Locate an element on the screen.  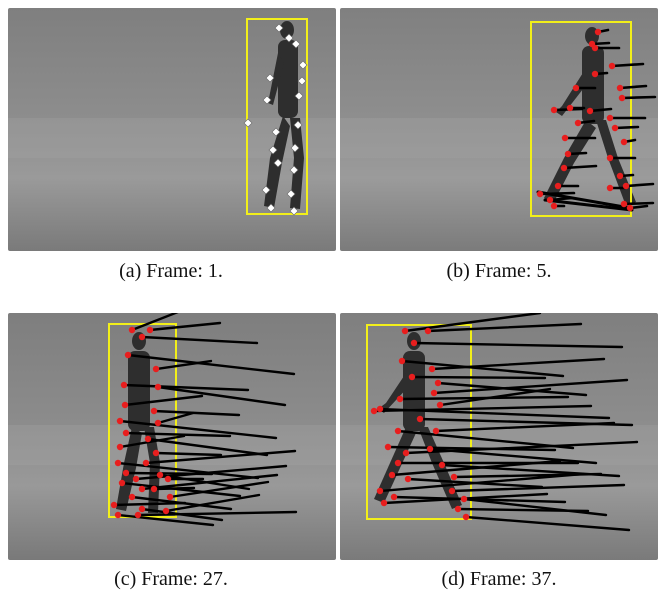
keypoints is located at coordinates (585, 120).